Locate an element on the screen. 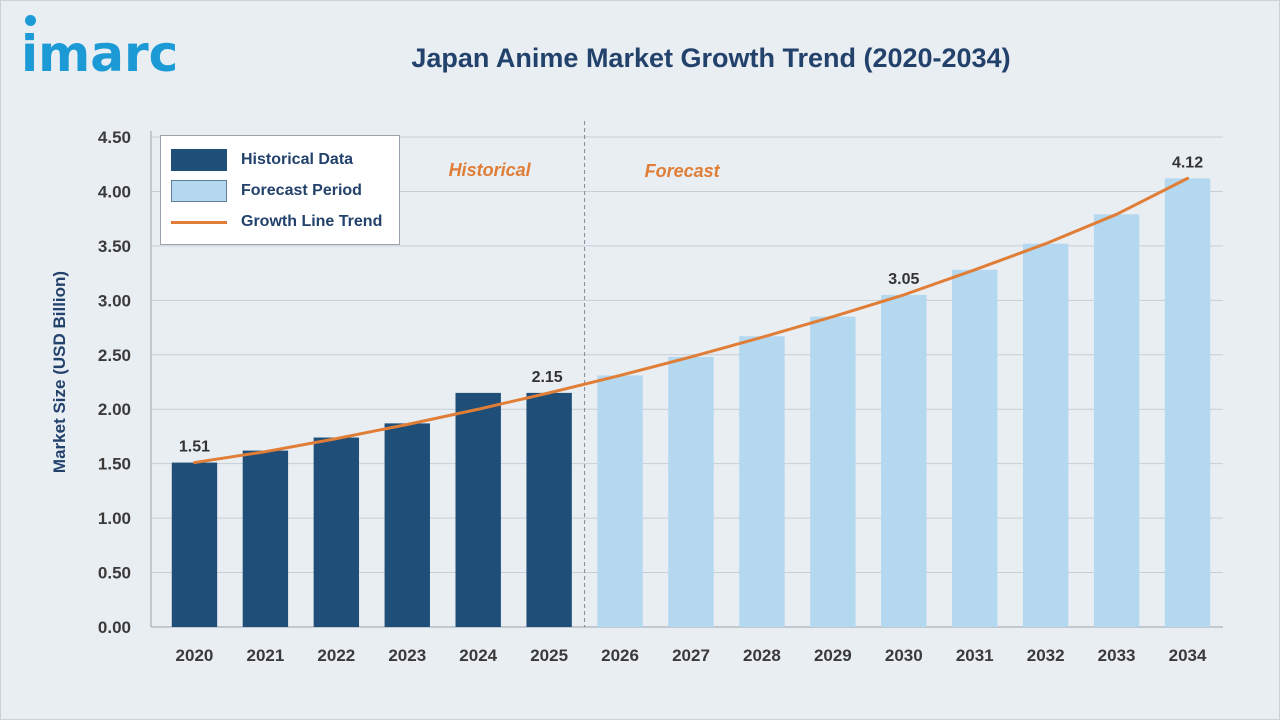 This screenshot has height=720, width=1280. historical-period-label: Historical is located at coordinates (490, 170).